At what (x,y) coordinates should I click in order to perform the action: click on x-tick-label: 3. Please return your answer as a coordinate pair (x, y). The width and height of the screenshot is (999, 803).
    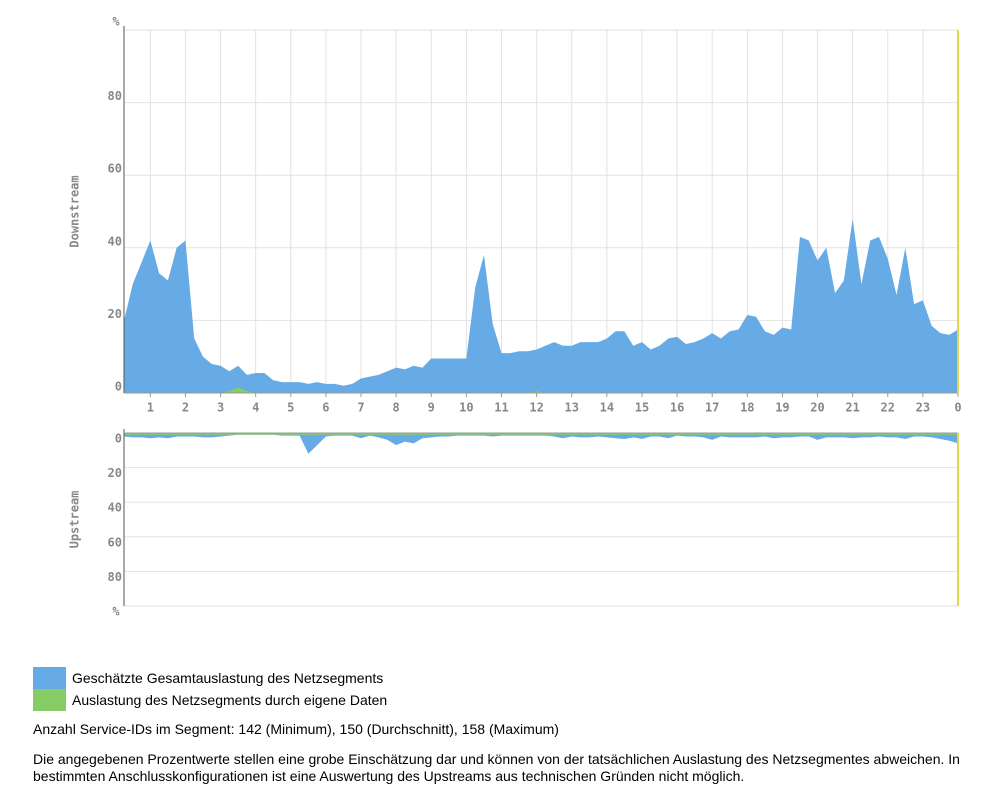
    Looking at the image, I should click on (220, 408).